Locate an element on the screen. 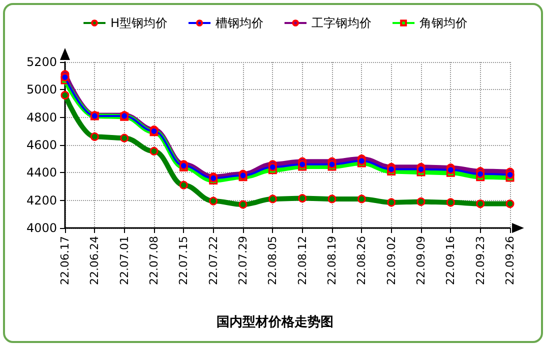 This screenshot has height=350, width=550. legend-label: 工字钢均价 is located at coordinates (342, 23).